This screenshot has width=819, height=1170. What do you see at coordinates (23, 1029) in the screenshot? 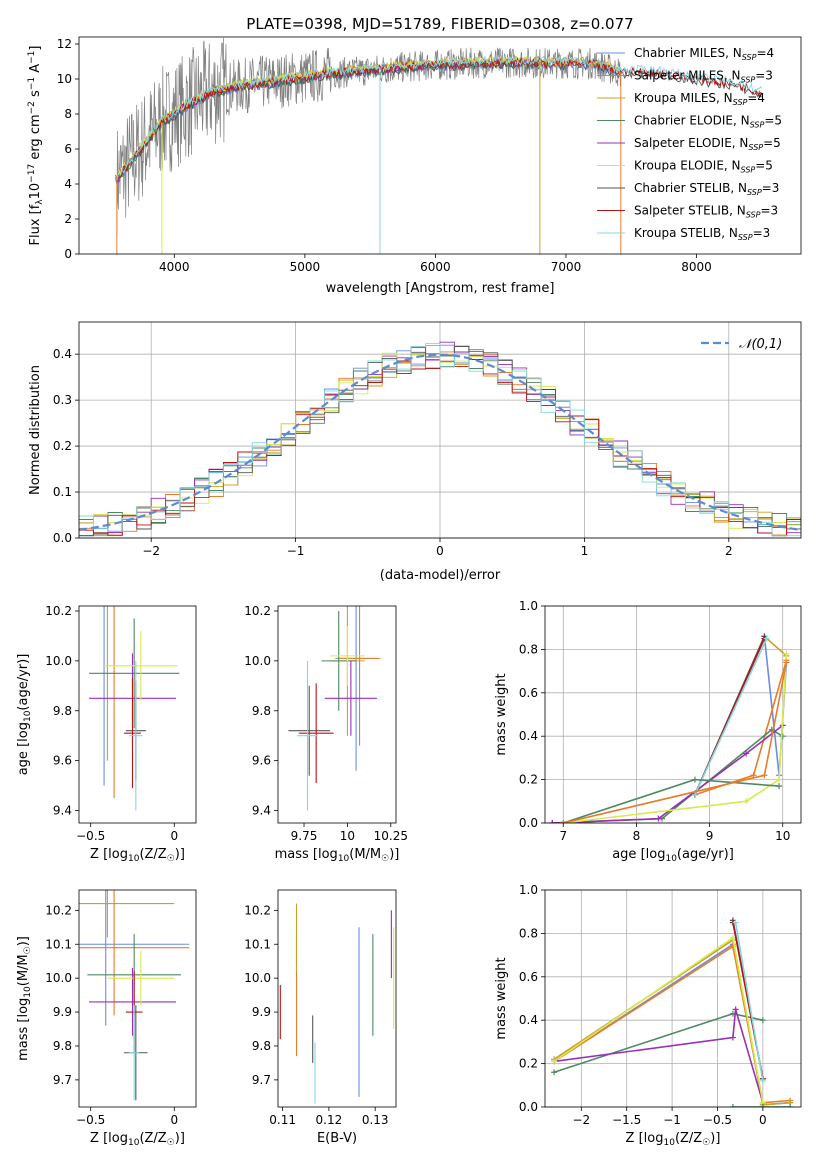
I see `ylabel-part: mass [log` at bounding box center [23, 1029].